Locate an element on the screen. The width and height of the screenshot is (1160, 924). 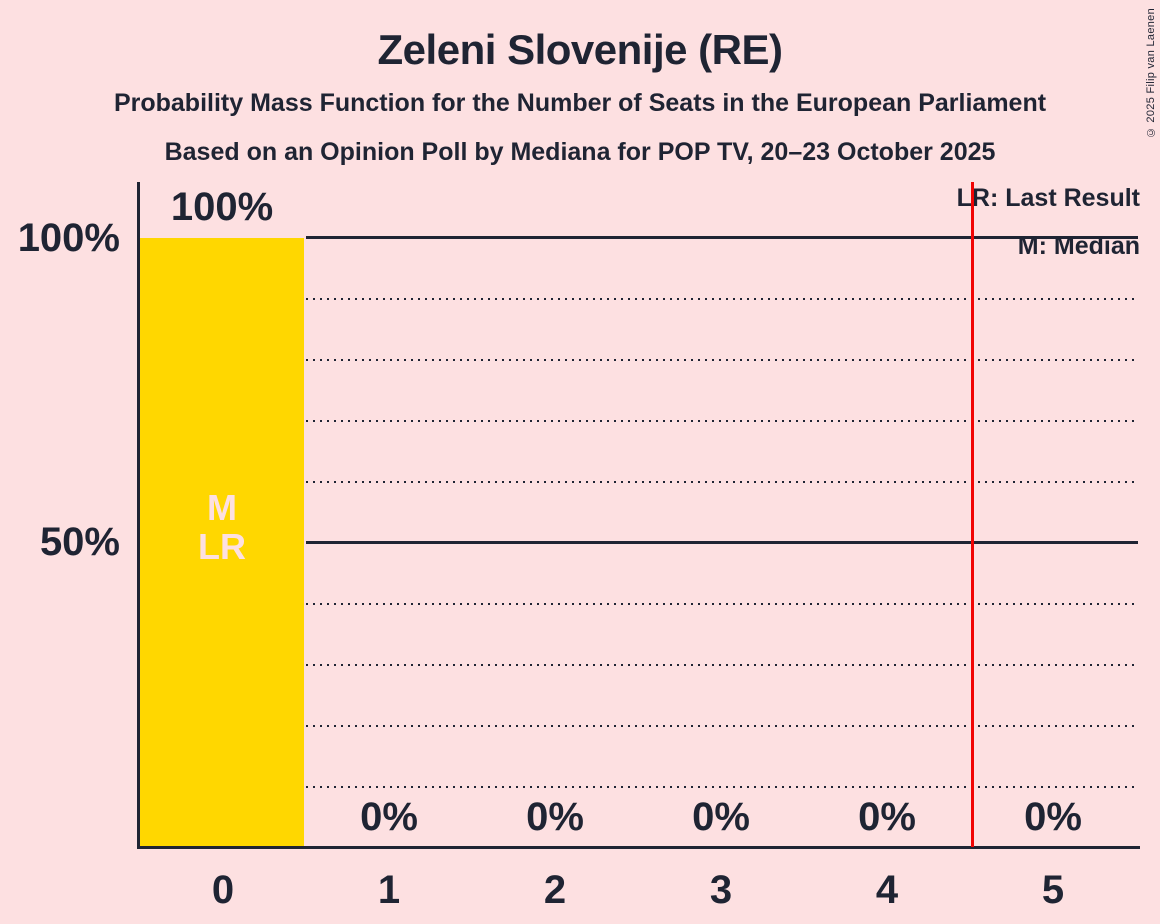
gridline-20pct is located at coordinates (722, 726).